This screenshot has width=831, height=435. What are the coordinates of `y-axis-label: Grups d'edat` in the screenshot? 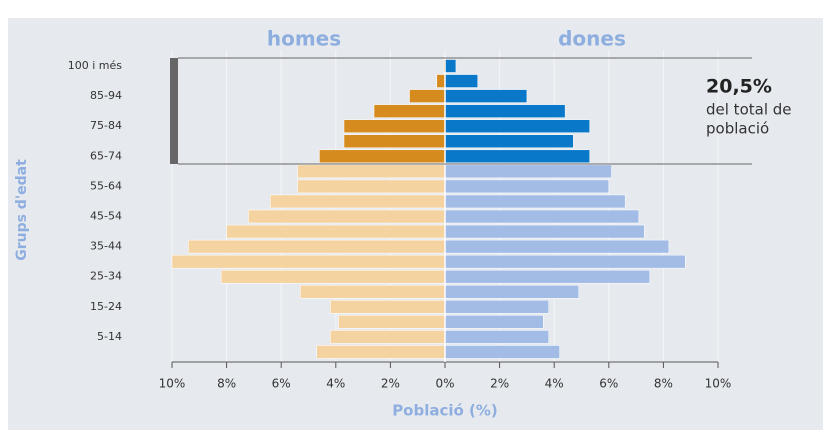 It's located at (22, 210).